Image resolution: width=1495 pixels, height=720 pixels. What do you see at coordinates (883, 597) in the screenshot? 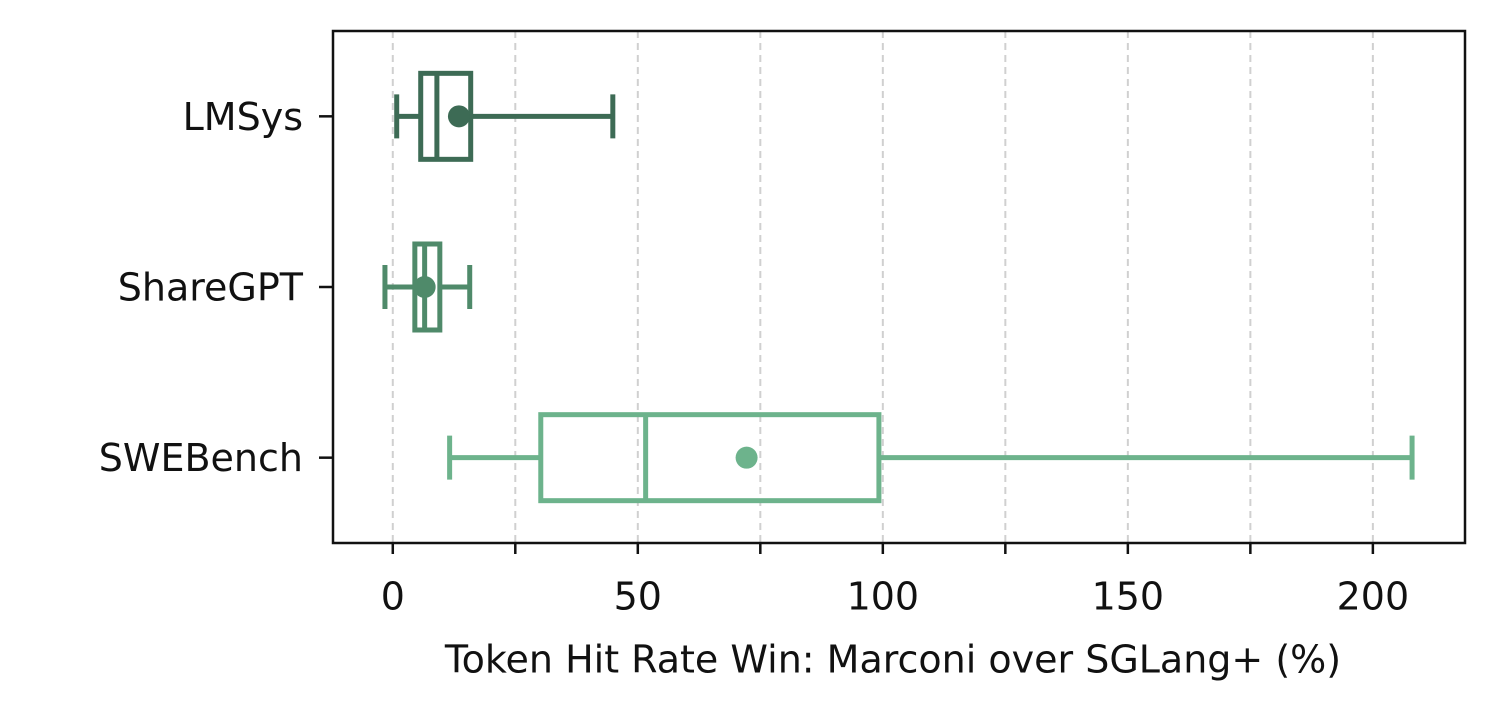
I see `x-tick-label: 100` at bounding box center [883, 597].